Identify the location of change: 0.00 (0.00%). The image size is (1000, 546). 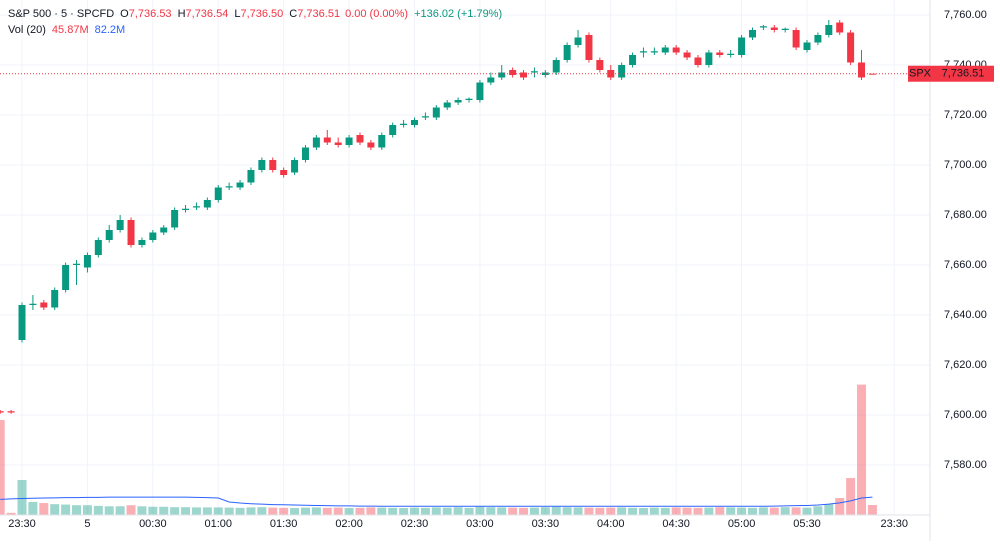
(376, 14).